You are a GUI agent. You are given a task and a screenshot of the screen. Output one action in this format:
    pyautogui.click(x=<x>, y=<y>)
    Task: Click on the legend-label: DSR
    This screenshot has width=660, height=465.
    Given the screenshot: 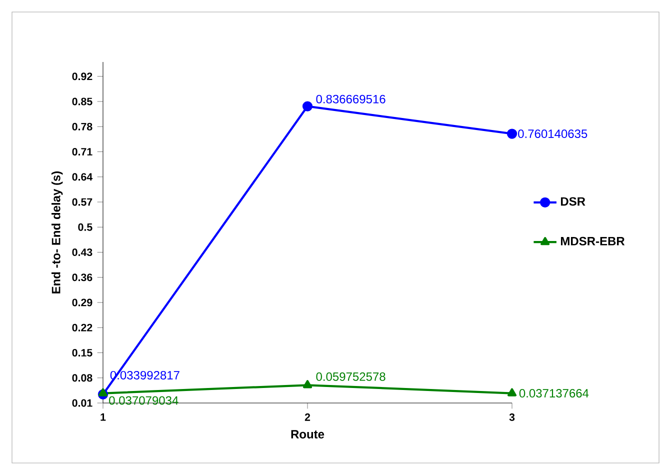 What is the action you would take?
    pyautogui.click(x=573, y=201)
    